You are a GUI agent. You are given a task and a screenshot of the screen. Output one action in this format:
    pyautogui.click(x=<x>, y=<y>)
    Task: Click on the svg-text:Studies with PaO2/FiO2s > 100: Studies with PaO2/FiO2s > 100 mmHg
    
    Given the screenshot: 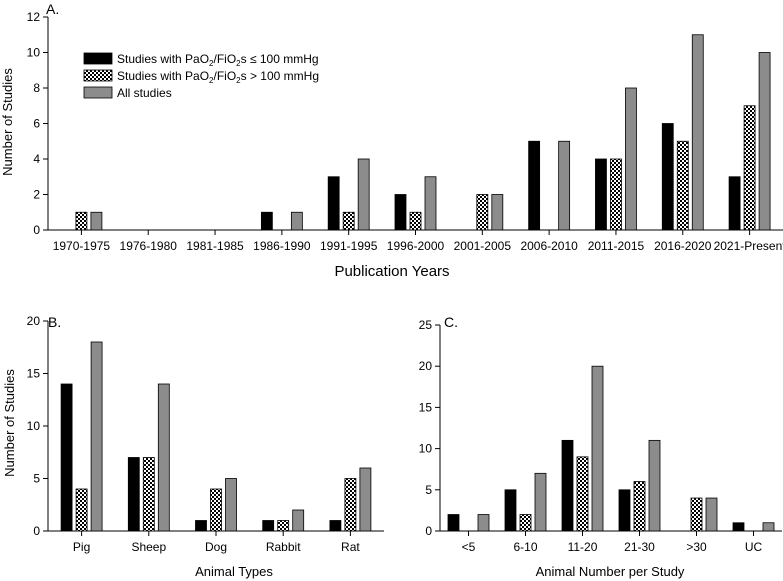 What is the action you would take?
    pyautogui.click(x=218, y=77)
    